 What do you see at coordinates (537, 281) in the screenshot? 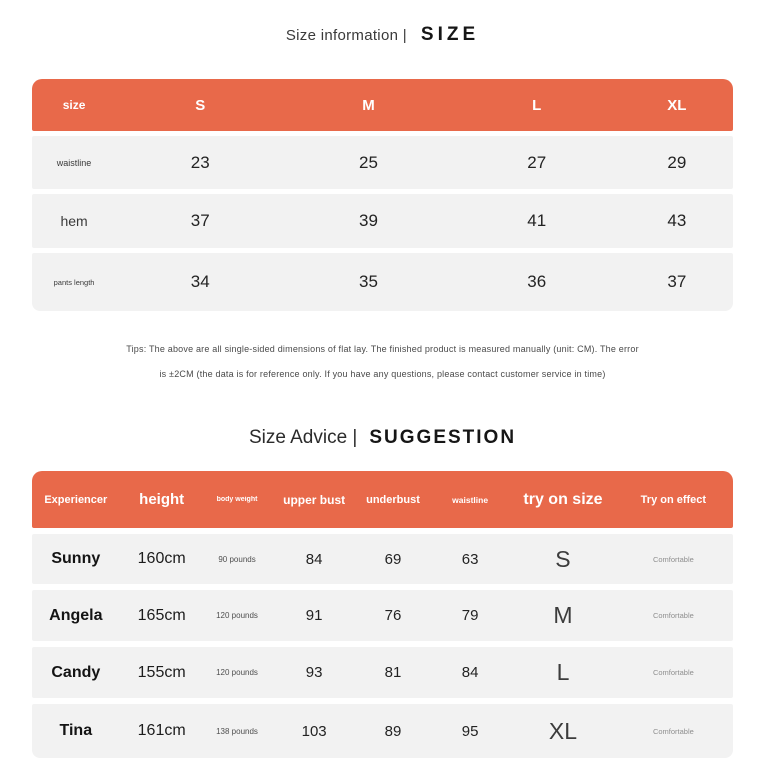
I see `pants-length-l-value: 36` at bounding box center [537, 281].